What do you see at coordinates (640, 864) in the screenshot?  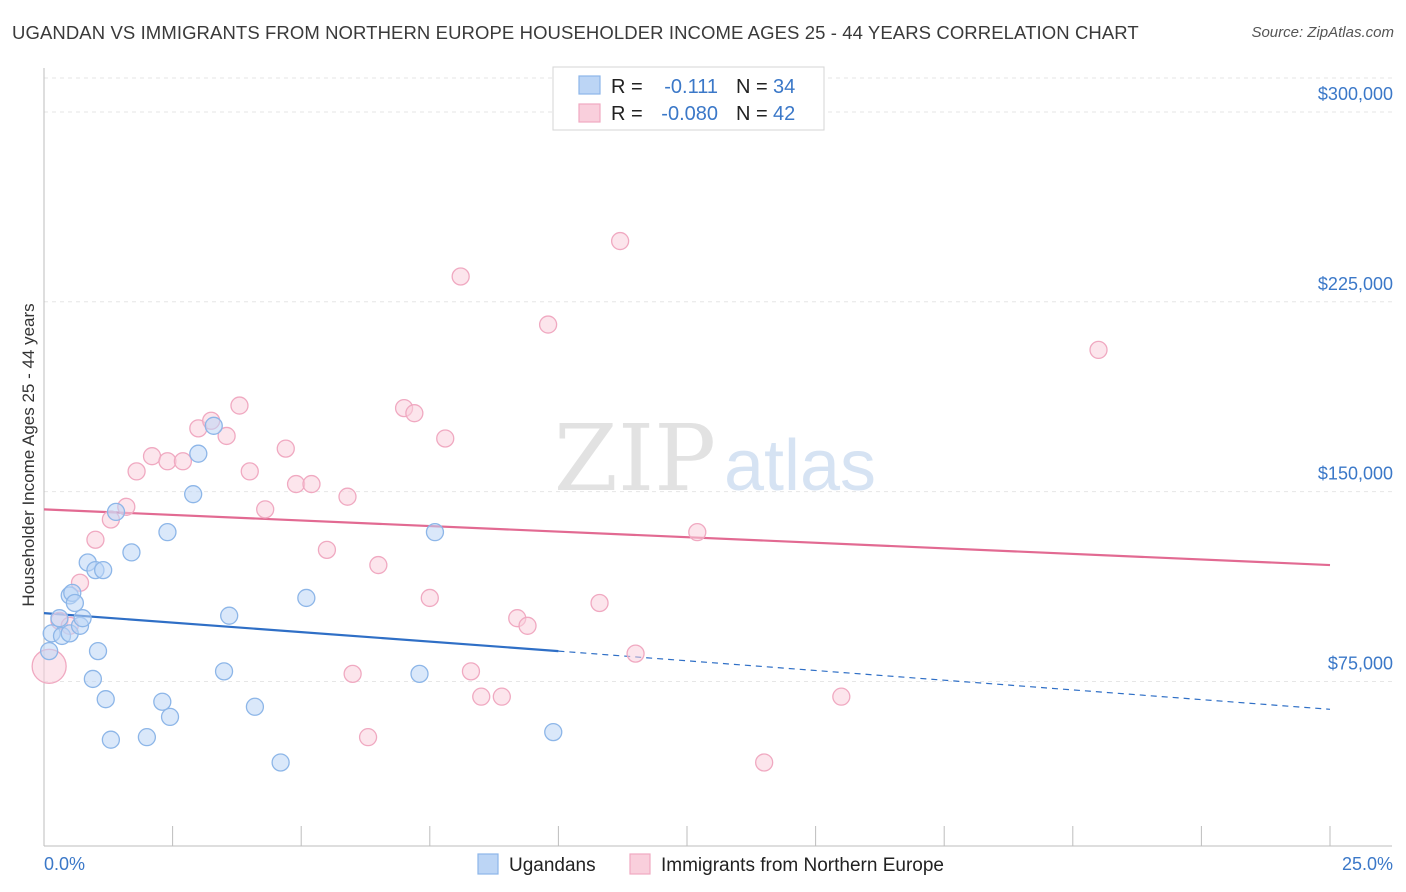 I see `series-legend-swatch-northern-europe` at bounding box center [640, 864].